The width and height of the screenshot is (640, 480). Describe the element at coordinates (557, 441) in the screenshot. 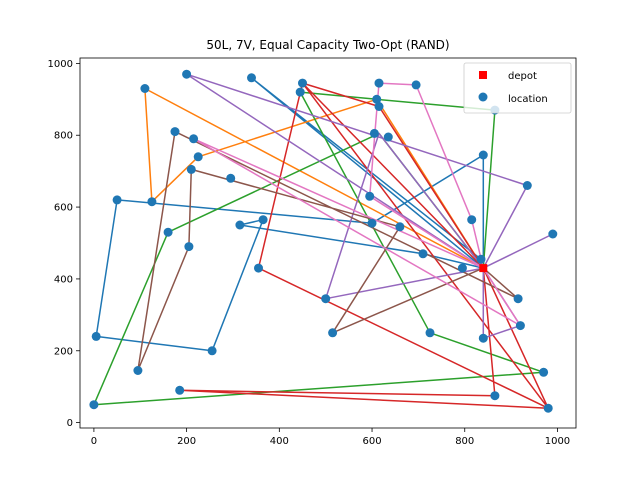

I see `x-tick-label: 1000` at that location.